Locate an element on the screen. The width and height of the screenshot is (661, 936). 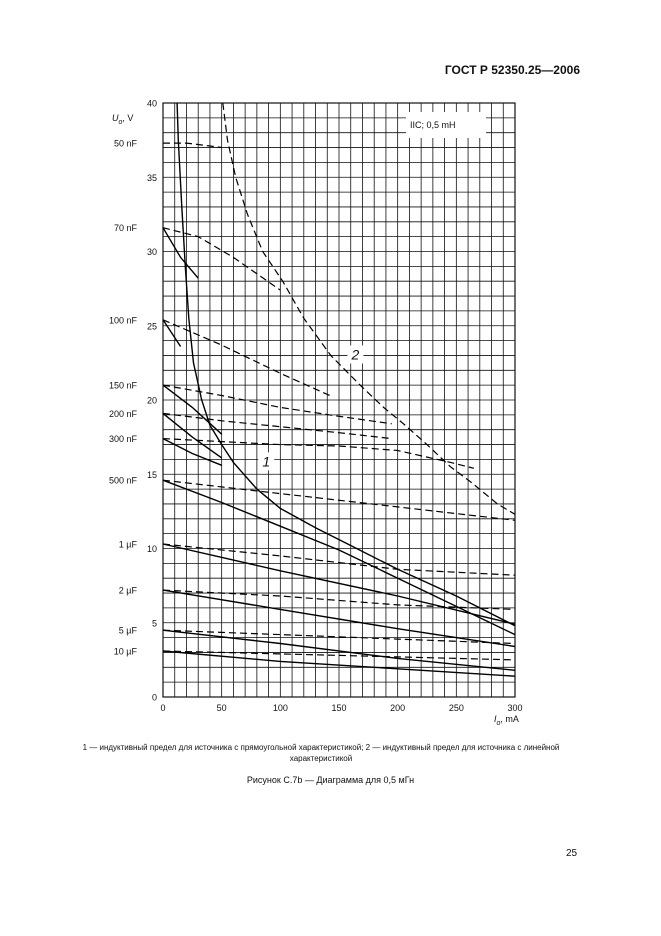
y-tick-label: 20 is located at coordinates (152, 401).